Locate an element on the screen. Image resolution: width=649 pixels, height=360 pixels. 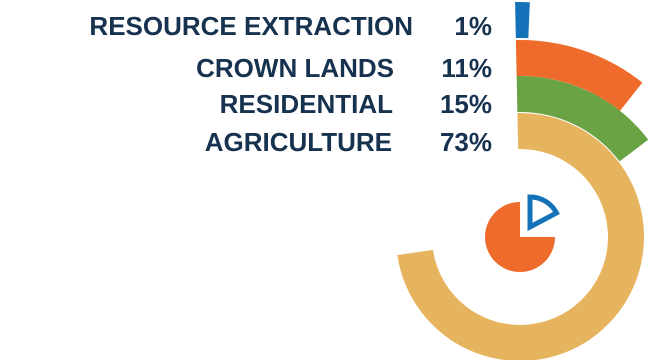
label-crown-lands: CROWN LANDS is located at coordinates (295, 68).